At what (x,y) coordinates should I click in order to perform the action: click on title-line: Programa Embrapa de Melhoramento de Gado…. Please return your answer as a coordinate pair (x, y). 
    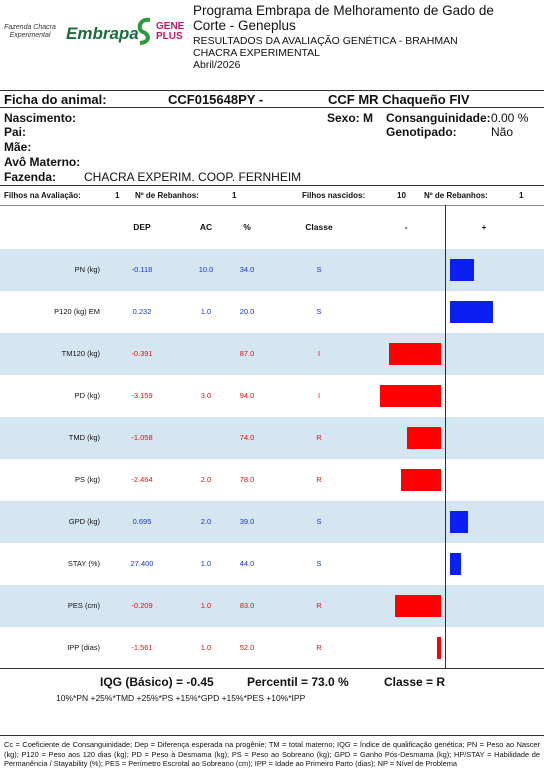
    Looking at the image, I should click on (343, 10).